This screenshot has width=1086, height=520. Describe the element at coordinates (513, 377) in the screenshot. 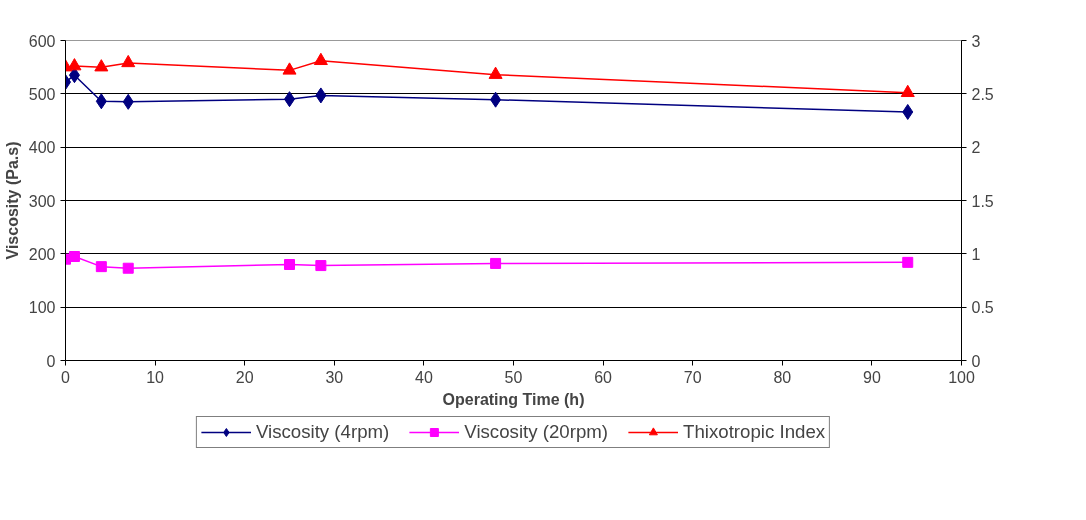

I see `x-tick-label: 50` at that location.